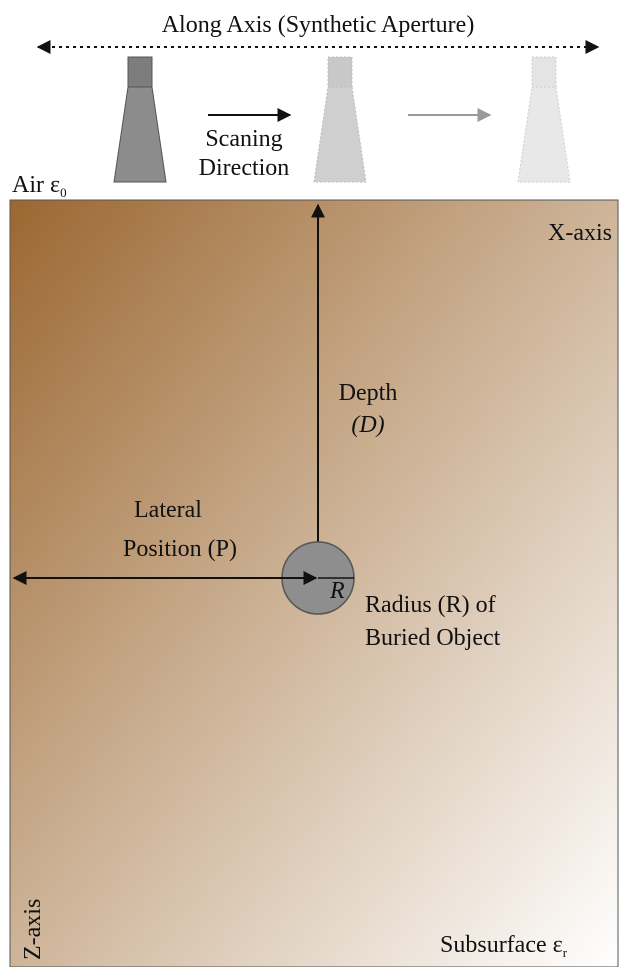 The width and height of the screenshot is (620, 967). What do you see at coordinates (243, 139) in the screenshot?
I see `scan-label: Scaning` at bounding box center [243, 139].